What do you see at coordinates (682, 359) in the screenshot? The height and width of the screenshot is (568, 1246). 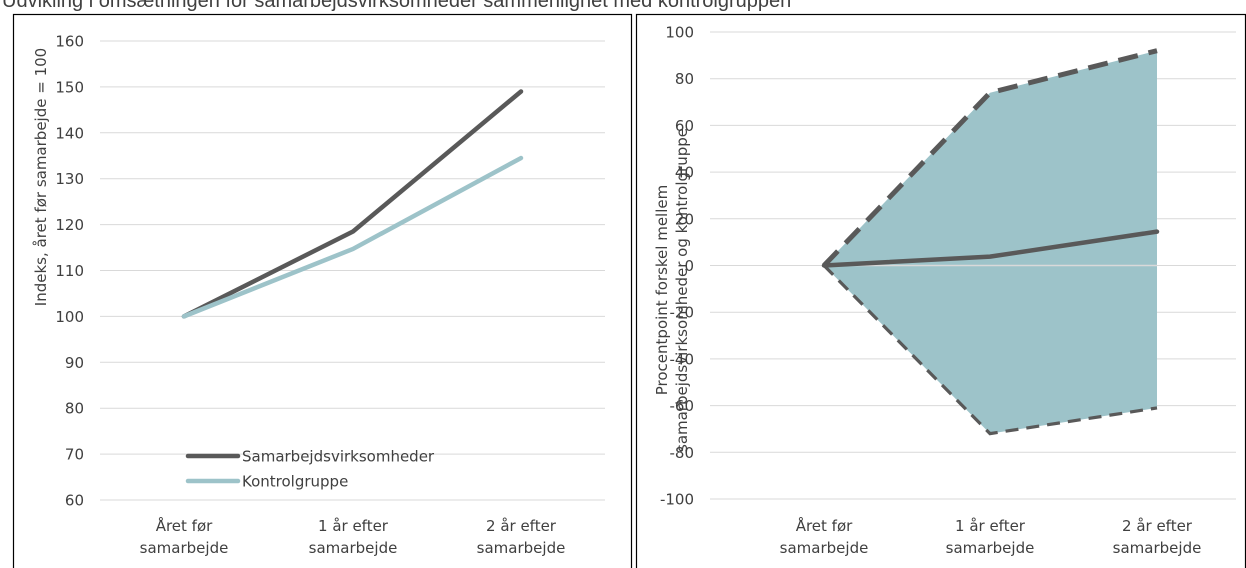 I see `y-tick-label: -40` at bounding box center [682, 359].